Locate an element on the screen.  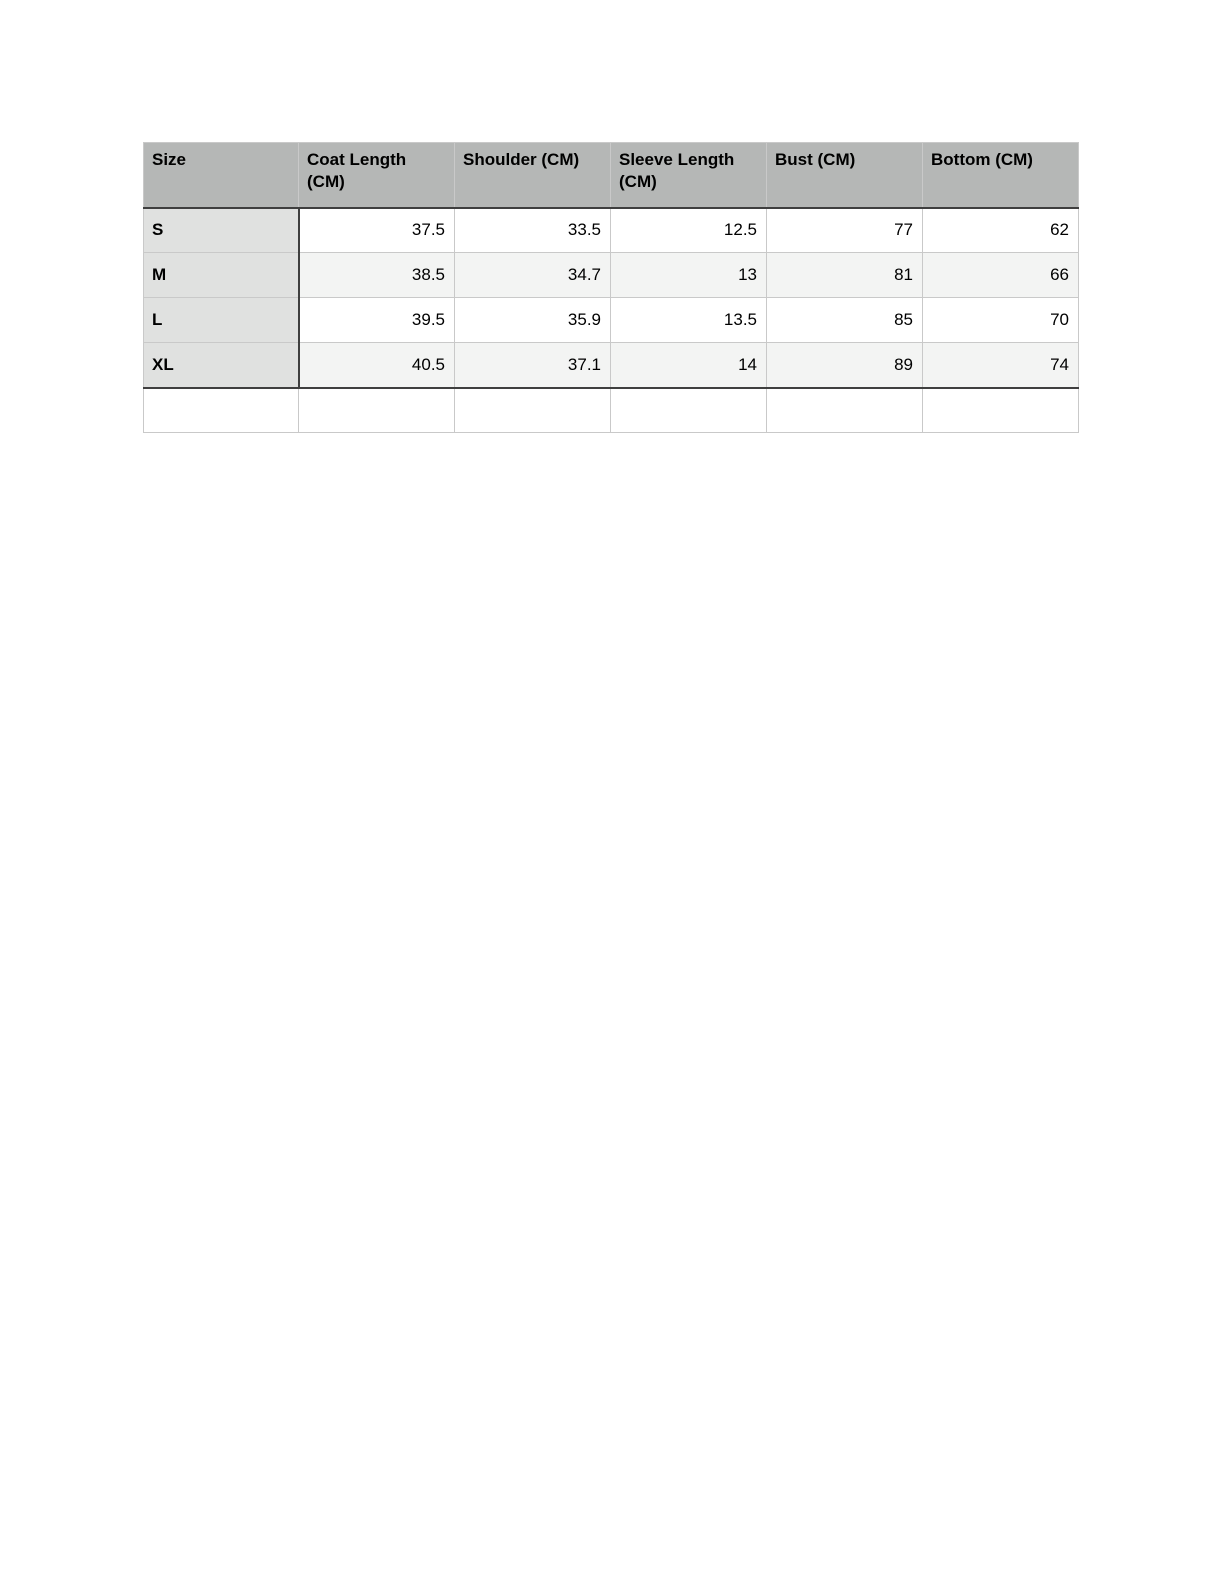
column-header-size: Size is located at coordinates (221, 175).